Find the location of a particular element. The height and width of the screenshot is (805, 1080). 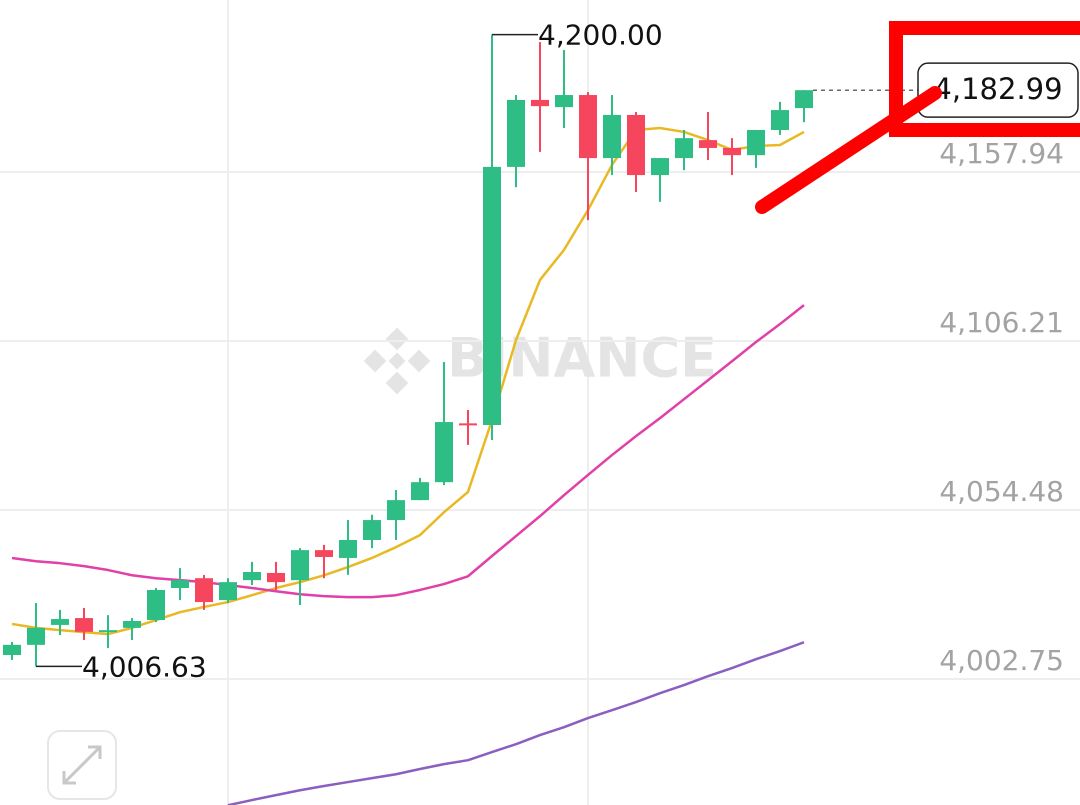

expand-icon is located at coordinates (82, 765).